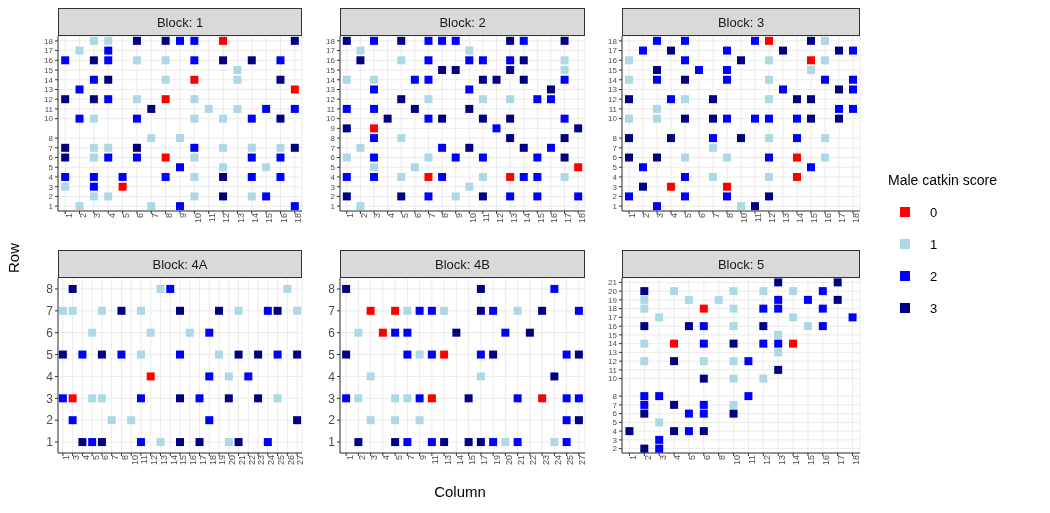 This screenshot has height=513, width=1050. What do you see at coordinates (51, 168) in the screenshot?
I see `y-tick-label: 5` at bounding box center [51, 168].